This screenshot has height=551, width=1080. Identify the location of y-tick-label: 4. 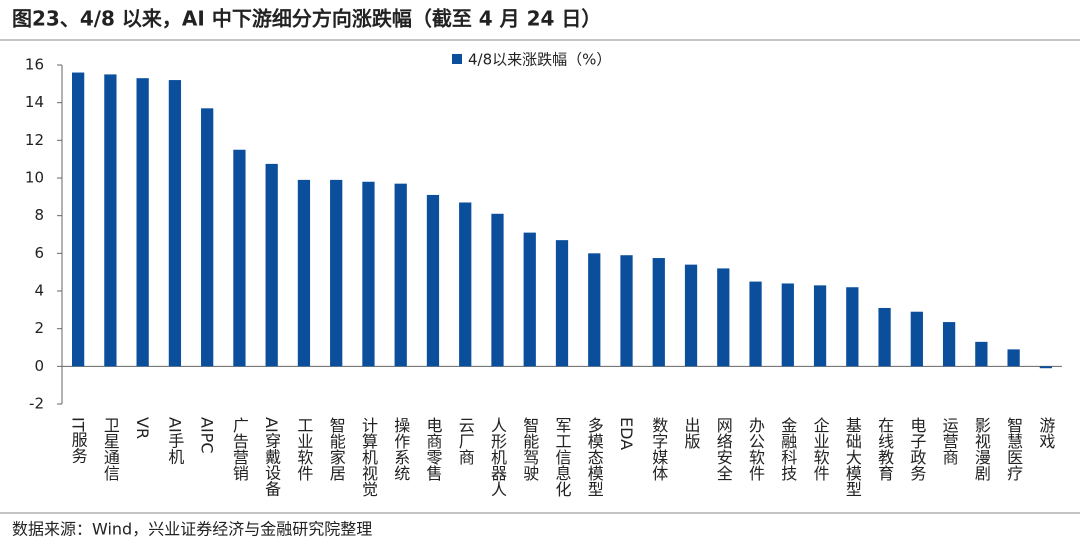
(39, 291).